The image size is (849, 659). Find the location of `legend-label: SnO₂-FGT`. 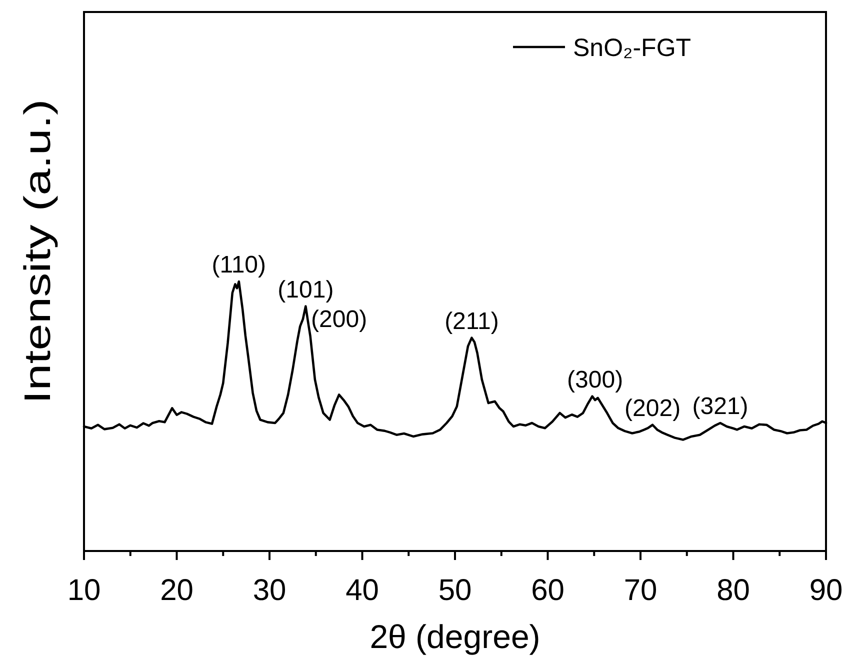

legend-label: SnO₂-FGT is located at coordinates (632, 48).